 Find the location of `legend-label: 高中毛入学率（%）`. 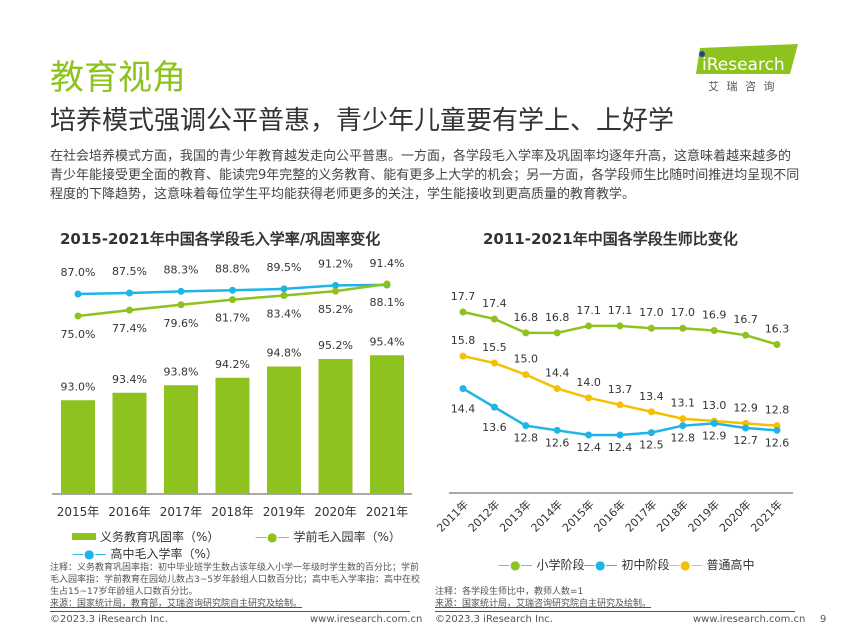

legend-label: 高中毛入学率（%） is located at coordinates (164, 554).